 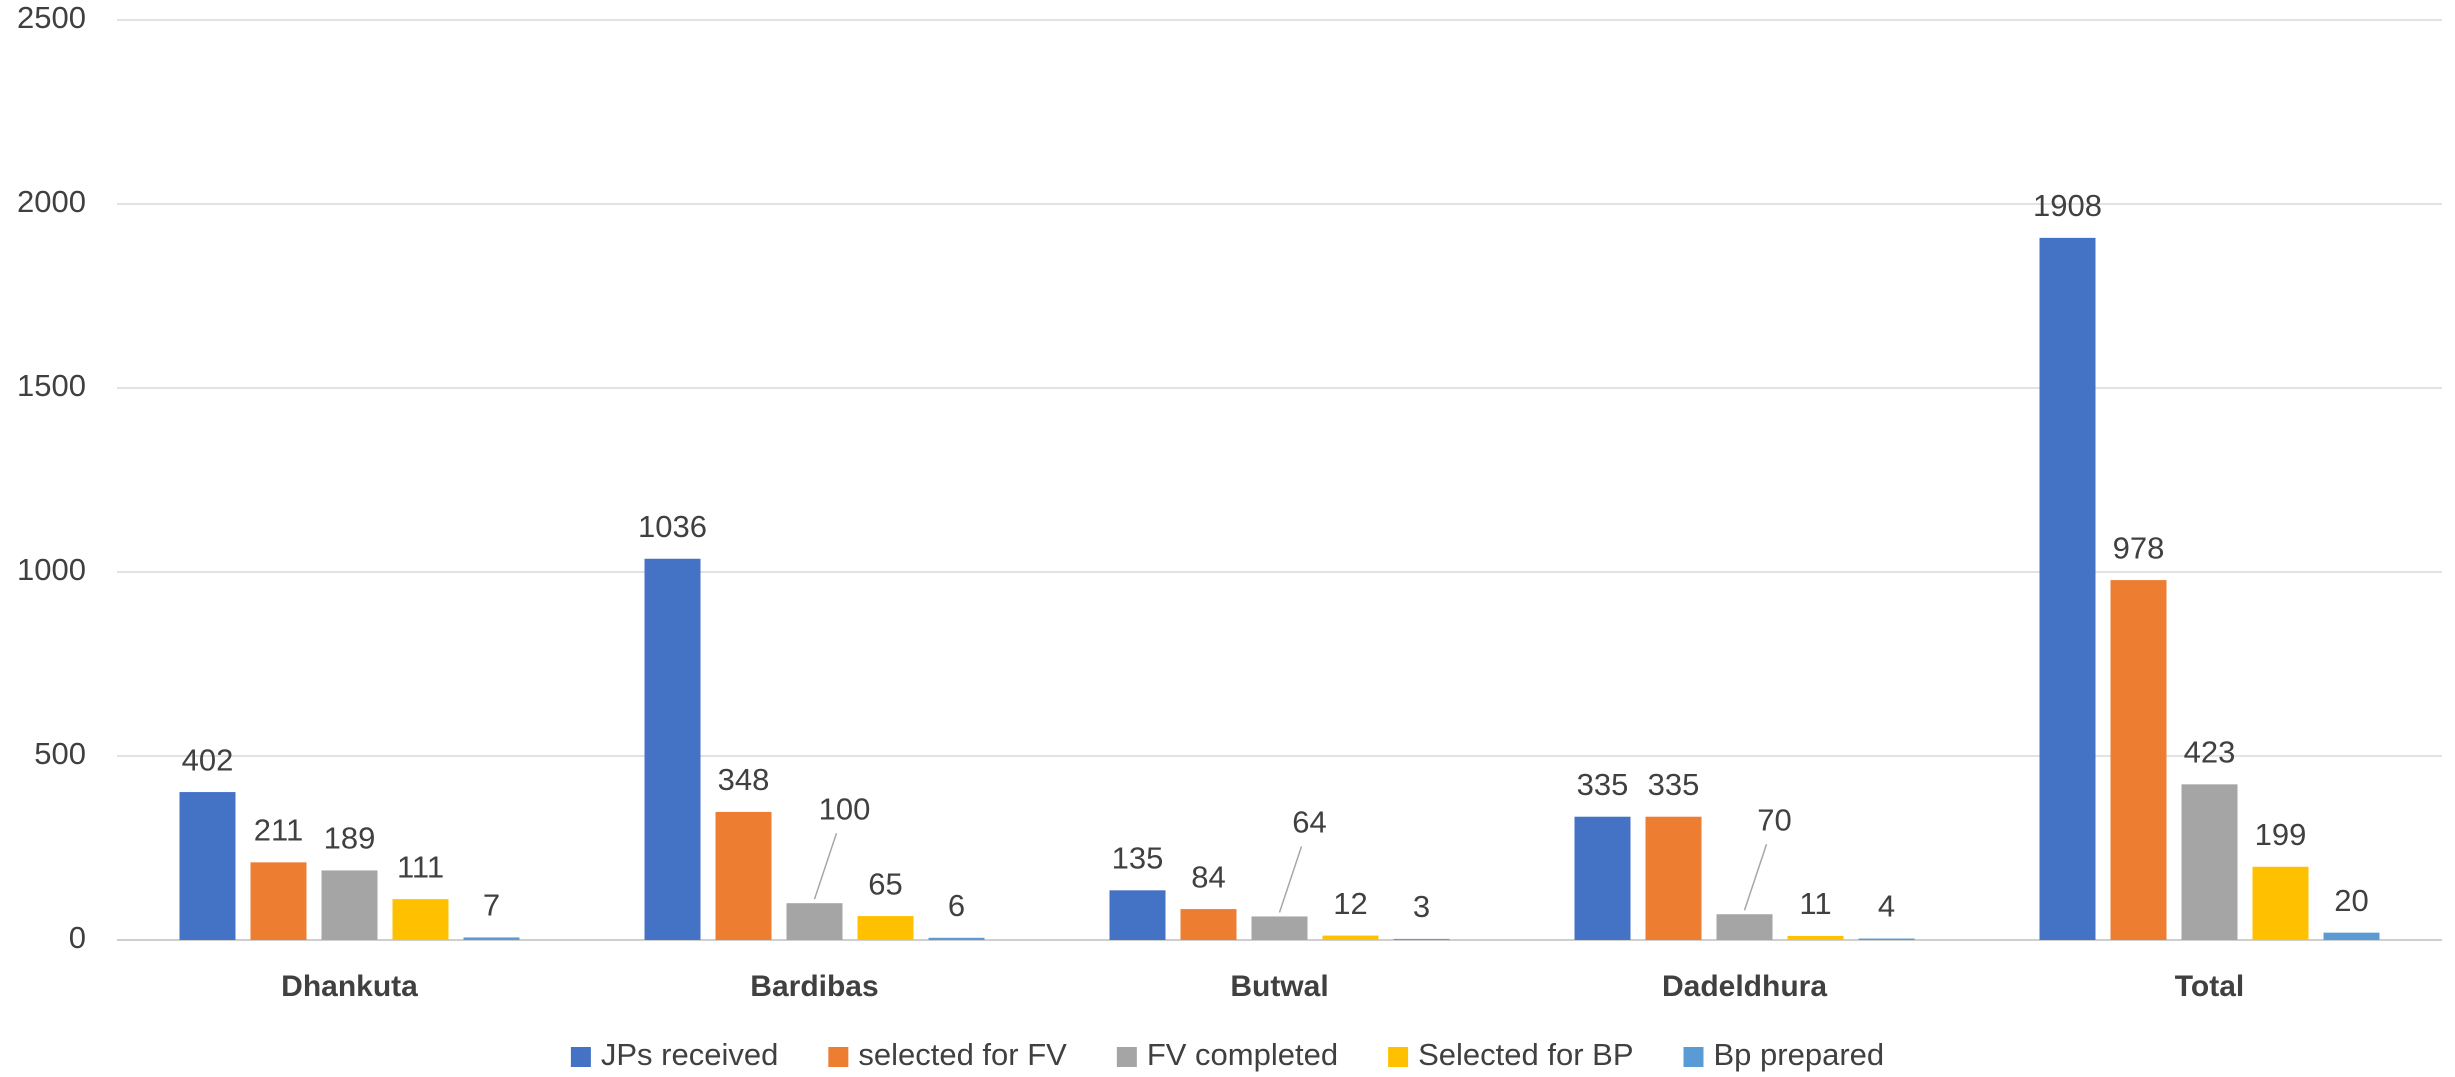 I want to click on x-tick-label: Total, so click(x=2209, y=986).